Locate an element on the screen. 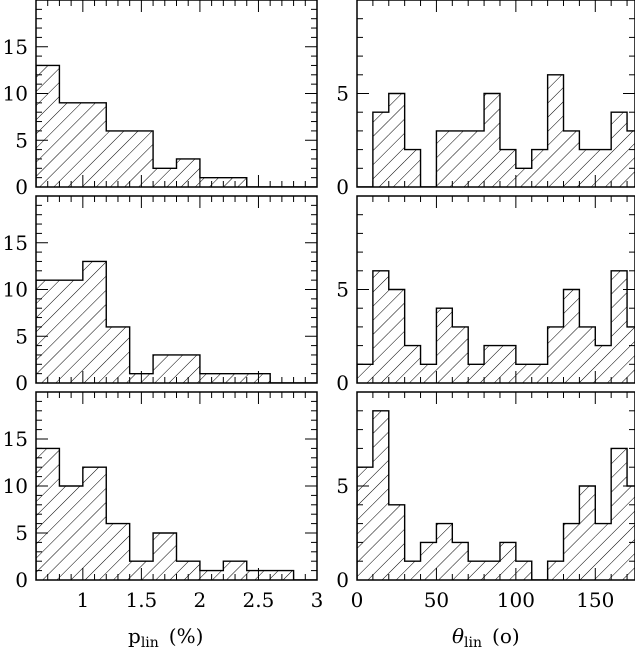  xtick-label: 2.5 is located at coordinates (259, 600).